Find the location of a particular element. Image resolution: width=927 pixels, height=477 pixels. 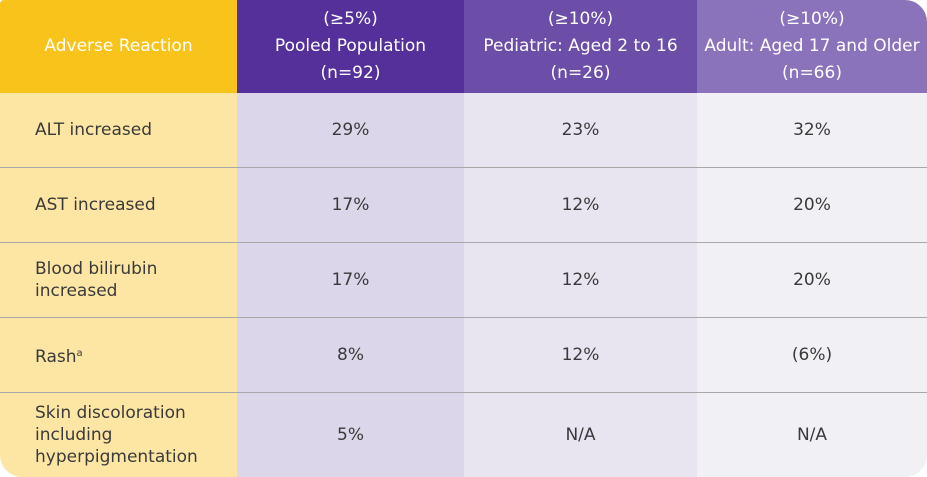

value-cell: 32% is located at coordinates (812, 130).